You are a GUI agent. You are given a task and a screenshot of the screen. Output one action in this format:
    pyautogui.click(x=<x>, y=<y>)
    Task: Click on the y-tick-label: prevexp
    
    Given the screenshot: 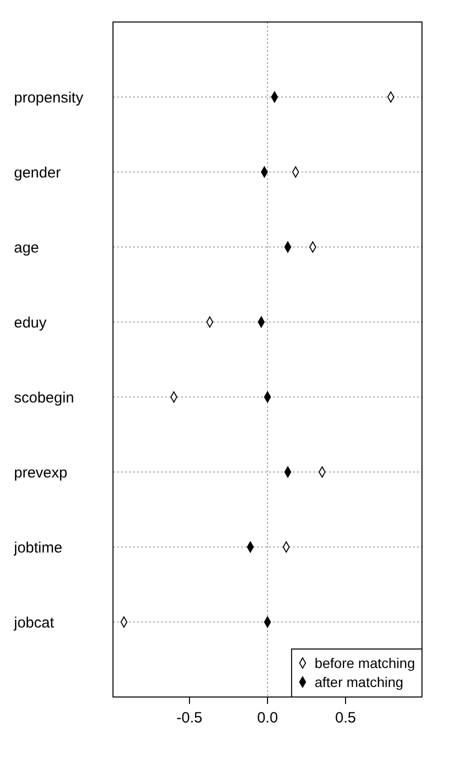 What is the action you would take?
    pyautogui.click(x=41, y=473)
    